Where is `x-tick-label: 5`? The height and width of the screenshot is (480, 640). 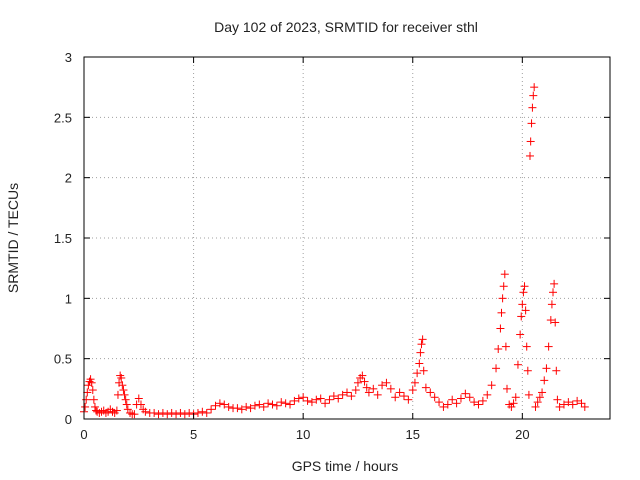
x-tick-label: 5 is located at coordinates (193, 434).